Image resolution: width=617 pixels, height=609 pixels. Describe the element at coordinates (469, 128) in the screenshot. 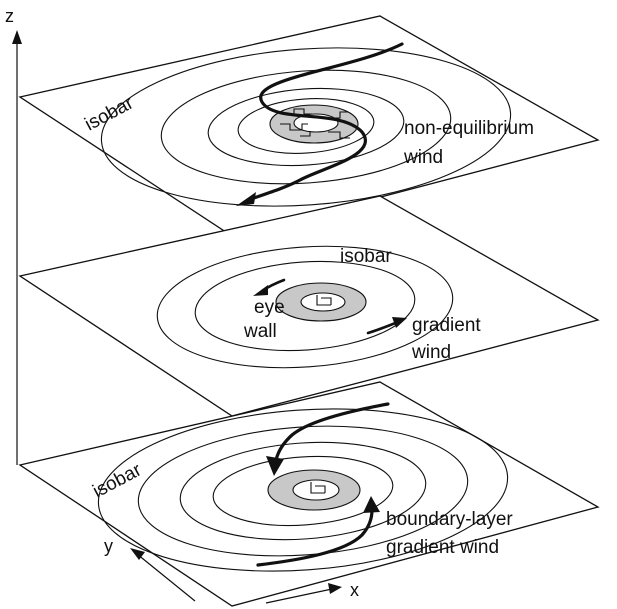

I see `top-wind-label-1: non-equilibrium` at that location.